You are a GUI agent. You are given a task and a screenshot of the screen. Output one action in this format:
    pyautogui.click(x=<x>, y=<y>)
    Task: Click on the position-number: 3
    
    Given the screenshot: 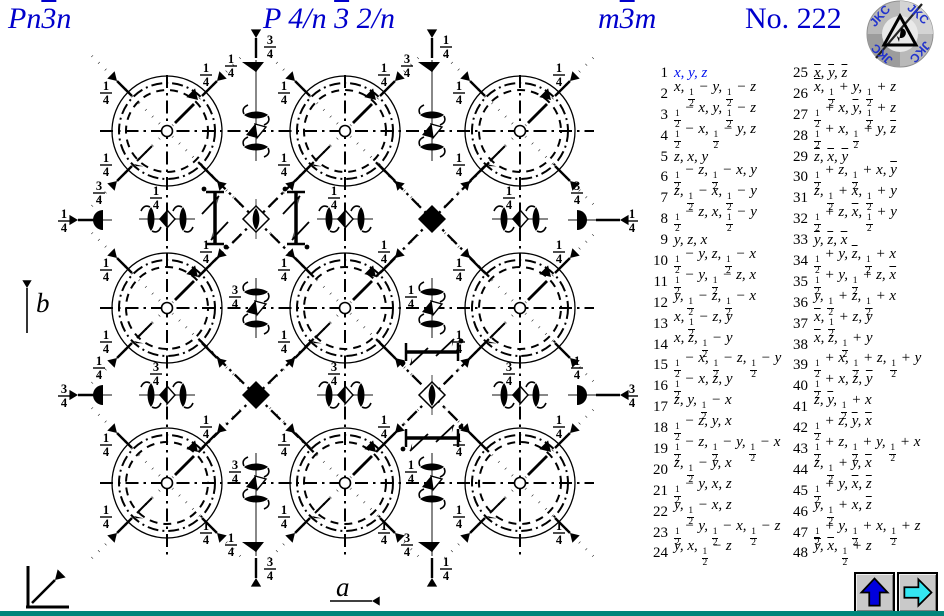 What is the action you would take?
    pyautogui.click(x=664, y=114)
    